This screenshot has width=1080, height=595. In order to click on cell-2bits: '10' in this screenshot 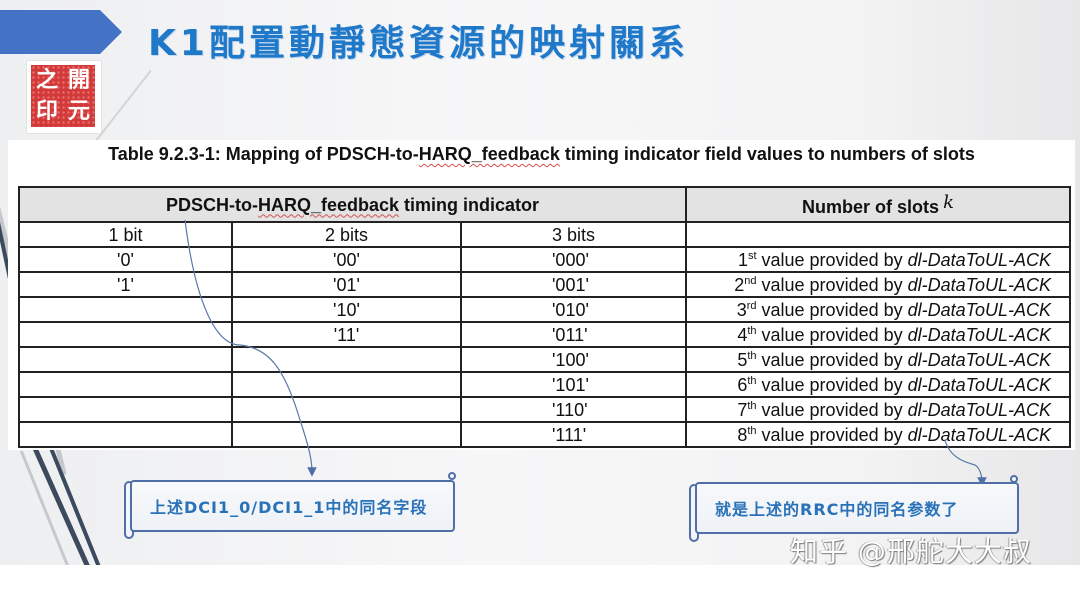, I will do `click(346, 309)`.